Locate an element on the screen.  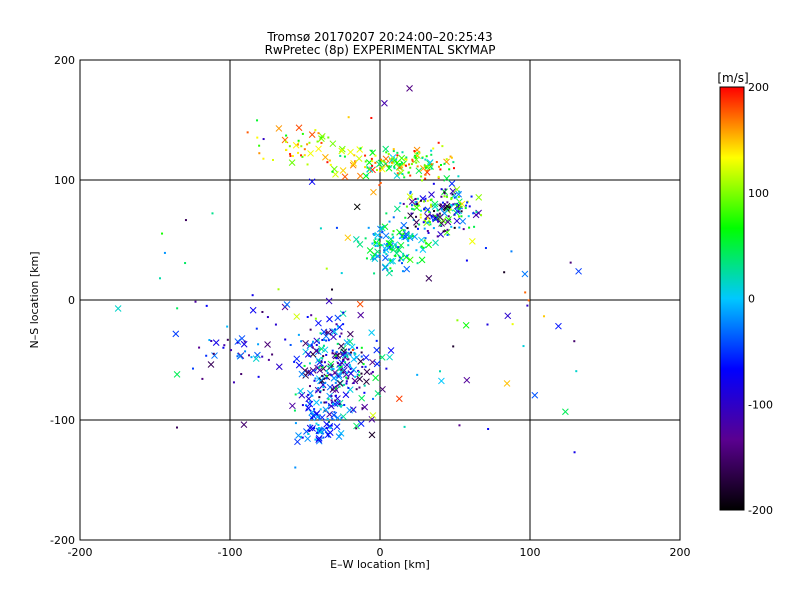
x-tick-label: 100 is located at coordinates (530, 552).